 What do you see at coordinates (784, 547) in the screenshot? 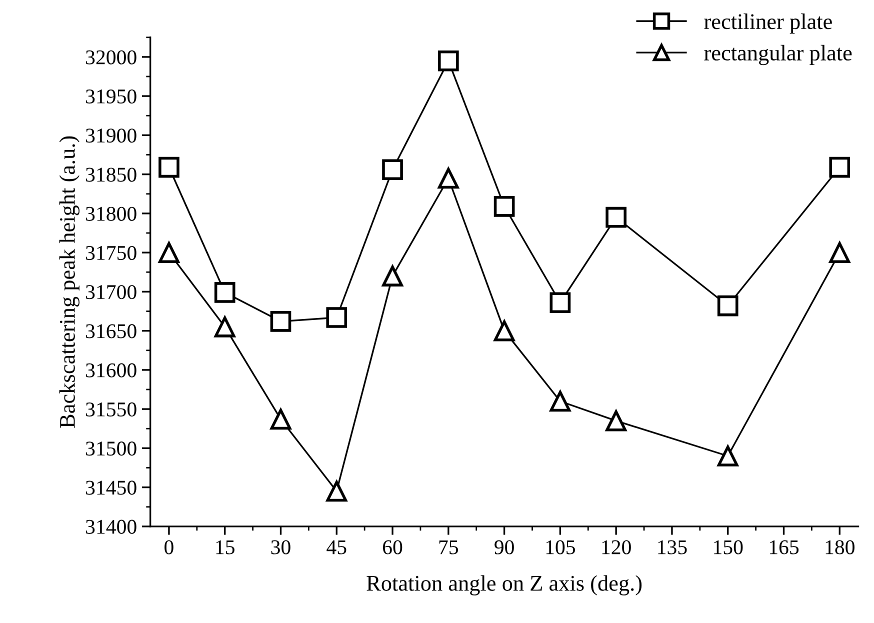
I see `x-tick-label: 165` at bounding box center [784, 547].